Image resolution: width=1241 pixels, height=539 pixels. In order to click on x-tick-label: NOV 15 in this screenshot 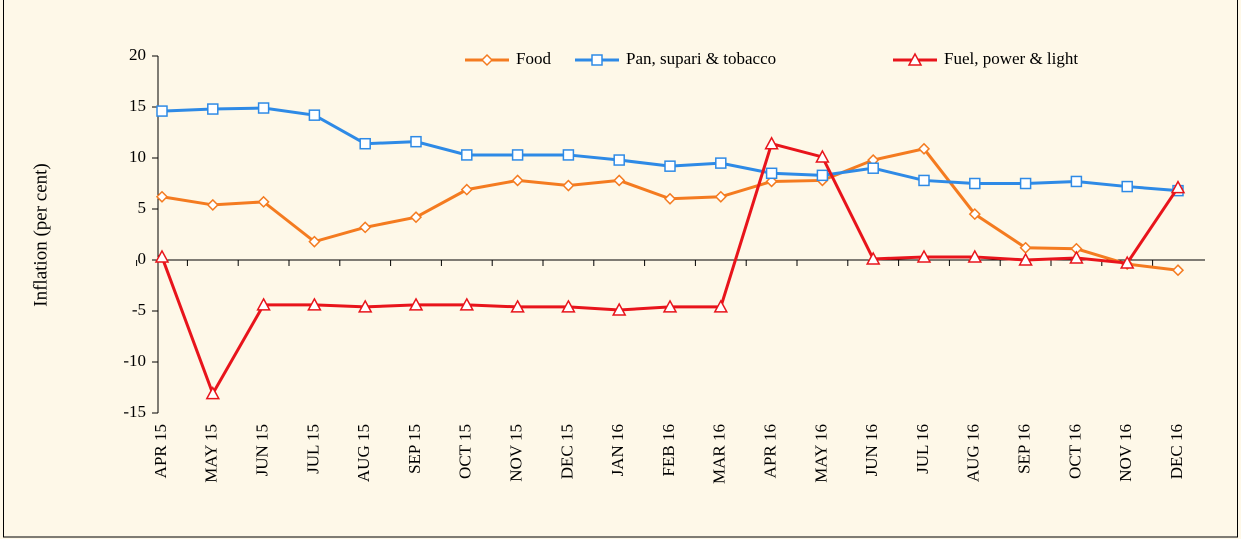, I will do `click(516, 453)`.